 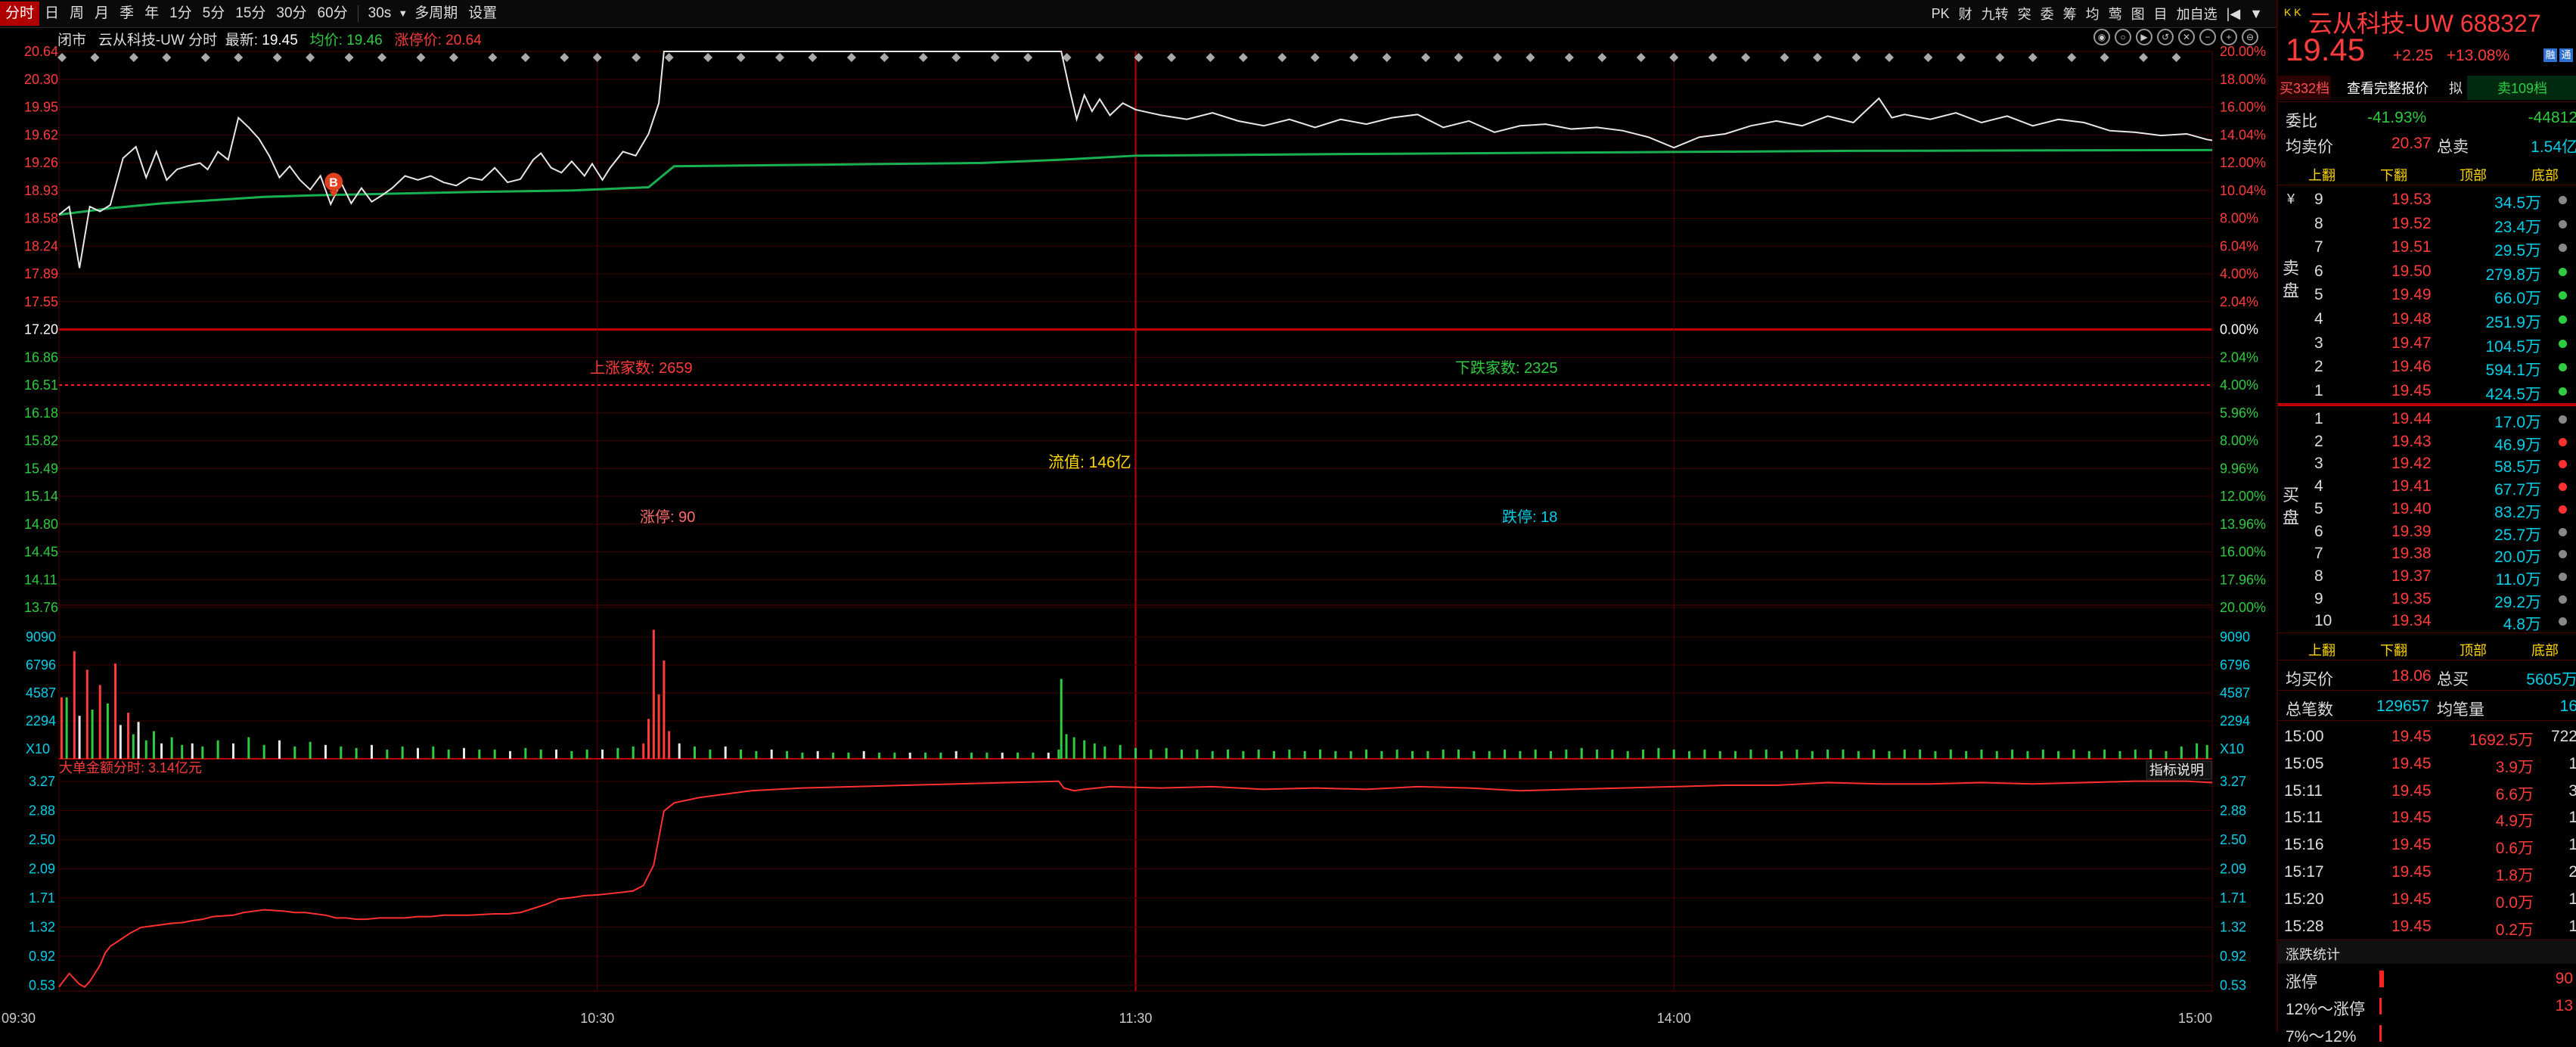 I want to click on ask-level-row: 3 19.47 104.5万, so click(x=2427, y=343).